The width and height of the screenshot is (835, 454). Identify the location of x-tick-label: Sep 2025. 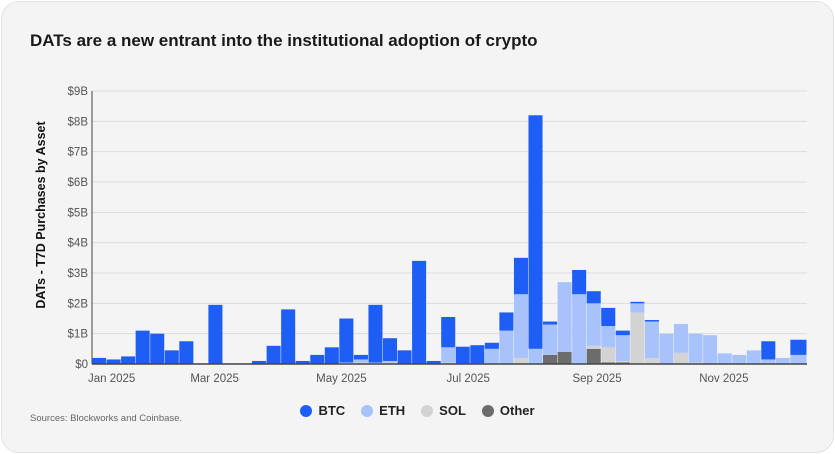
(596, 379).